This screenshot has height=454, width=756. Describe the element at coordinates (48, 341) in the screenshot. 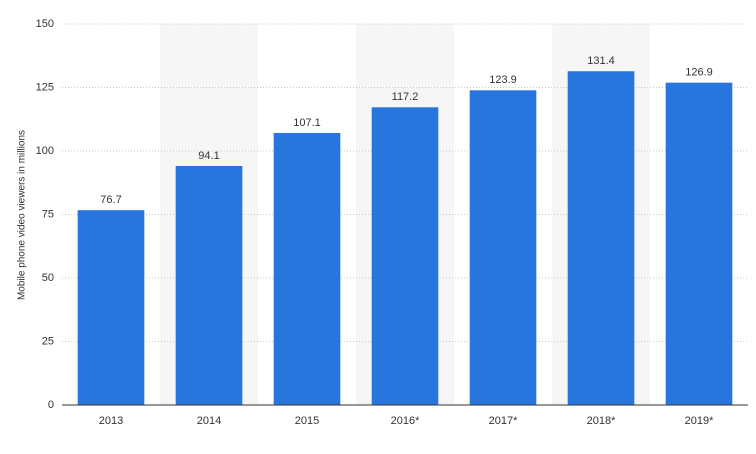

I see `y-tick-label: 25` at that location.